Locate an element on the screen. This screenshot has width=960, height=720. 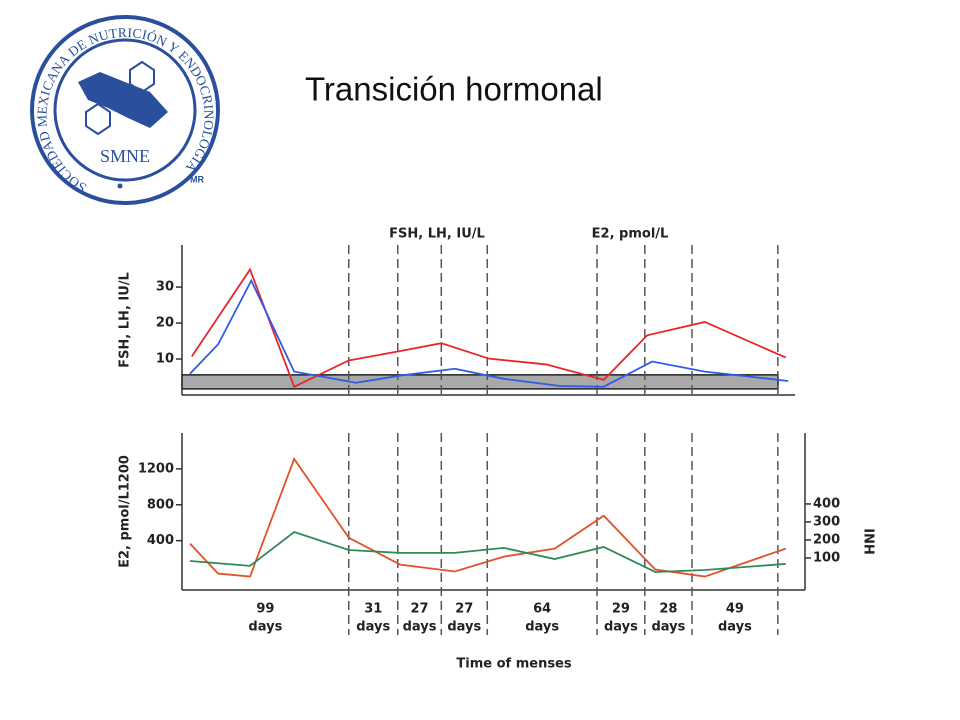
y-axis-label: FSH, LH, IU/L is located at coordinates (125, 320).